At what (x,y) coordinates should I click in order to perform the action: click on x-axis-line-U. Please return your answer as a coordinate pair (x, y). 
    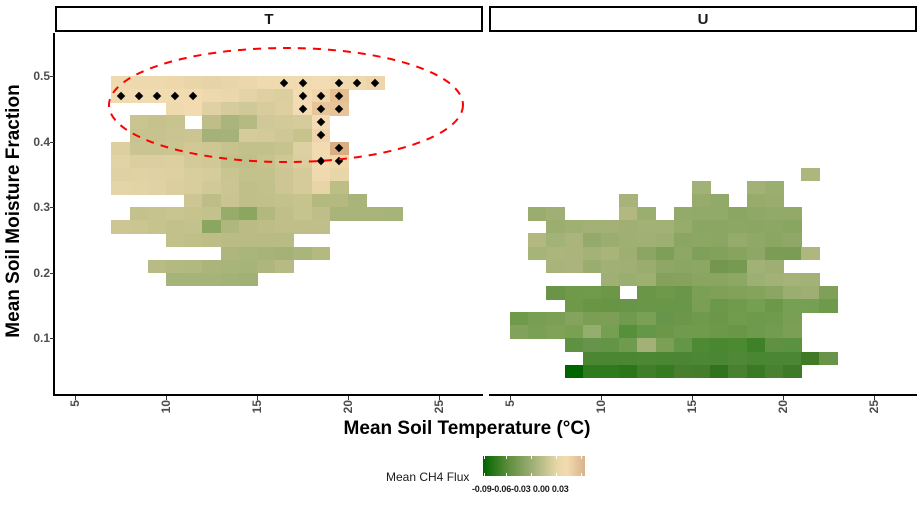
    Looking at the image, I should click on (703, 395).